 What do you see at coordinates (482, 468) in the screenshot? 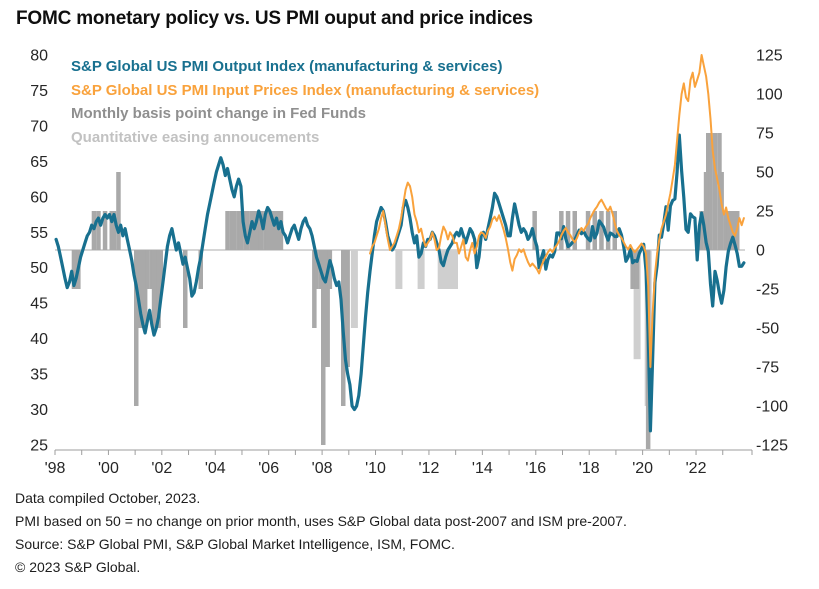
I see `x-tick-label: '14` at bounding box center [482, 468].